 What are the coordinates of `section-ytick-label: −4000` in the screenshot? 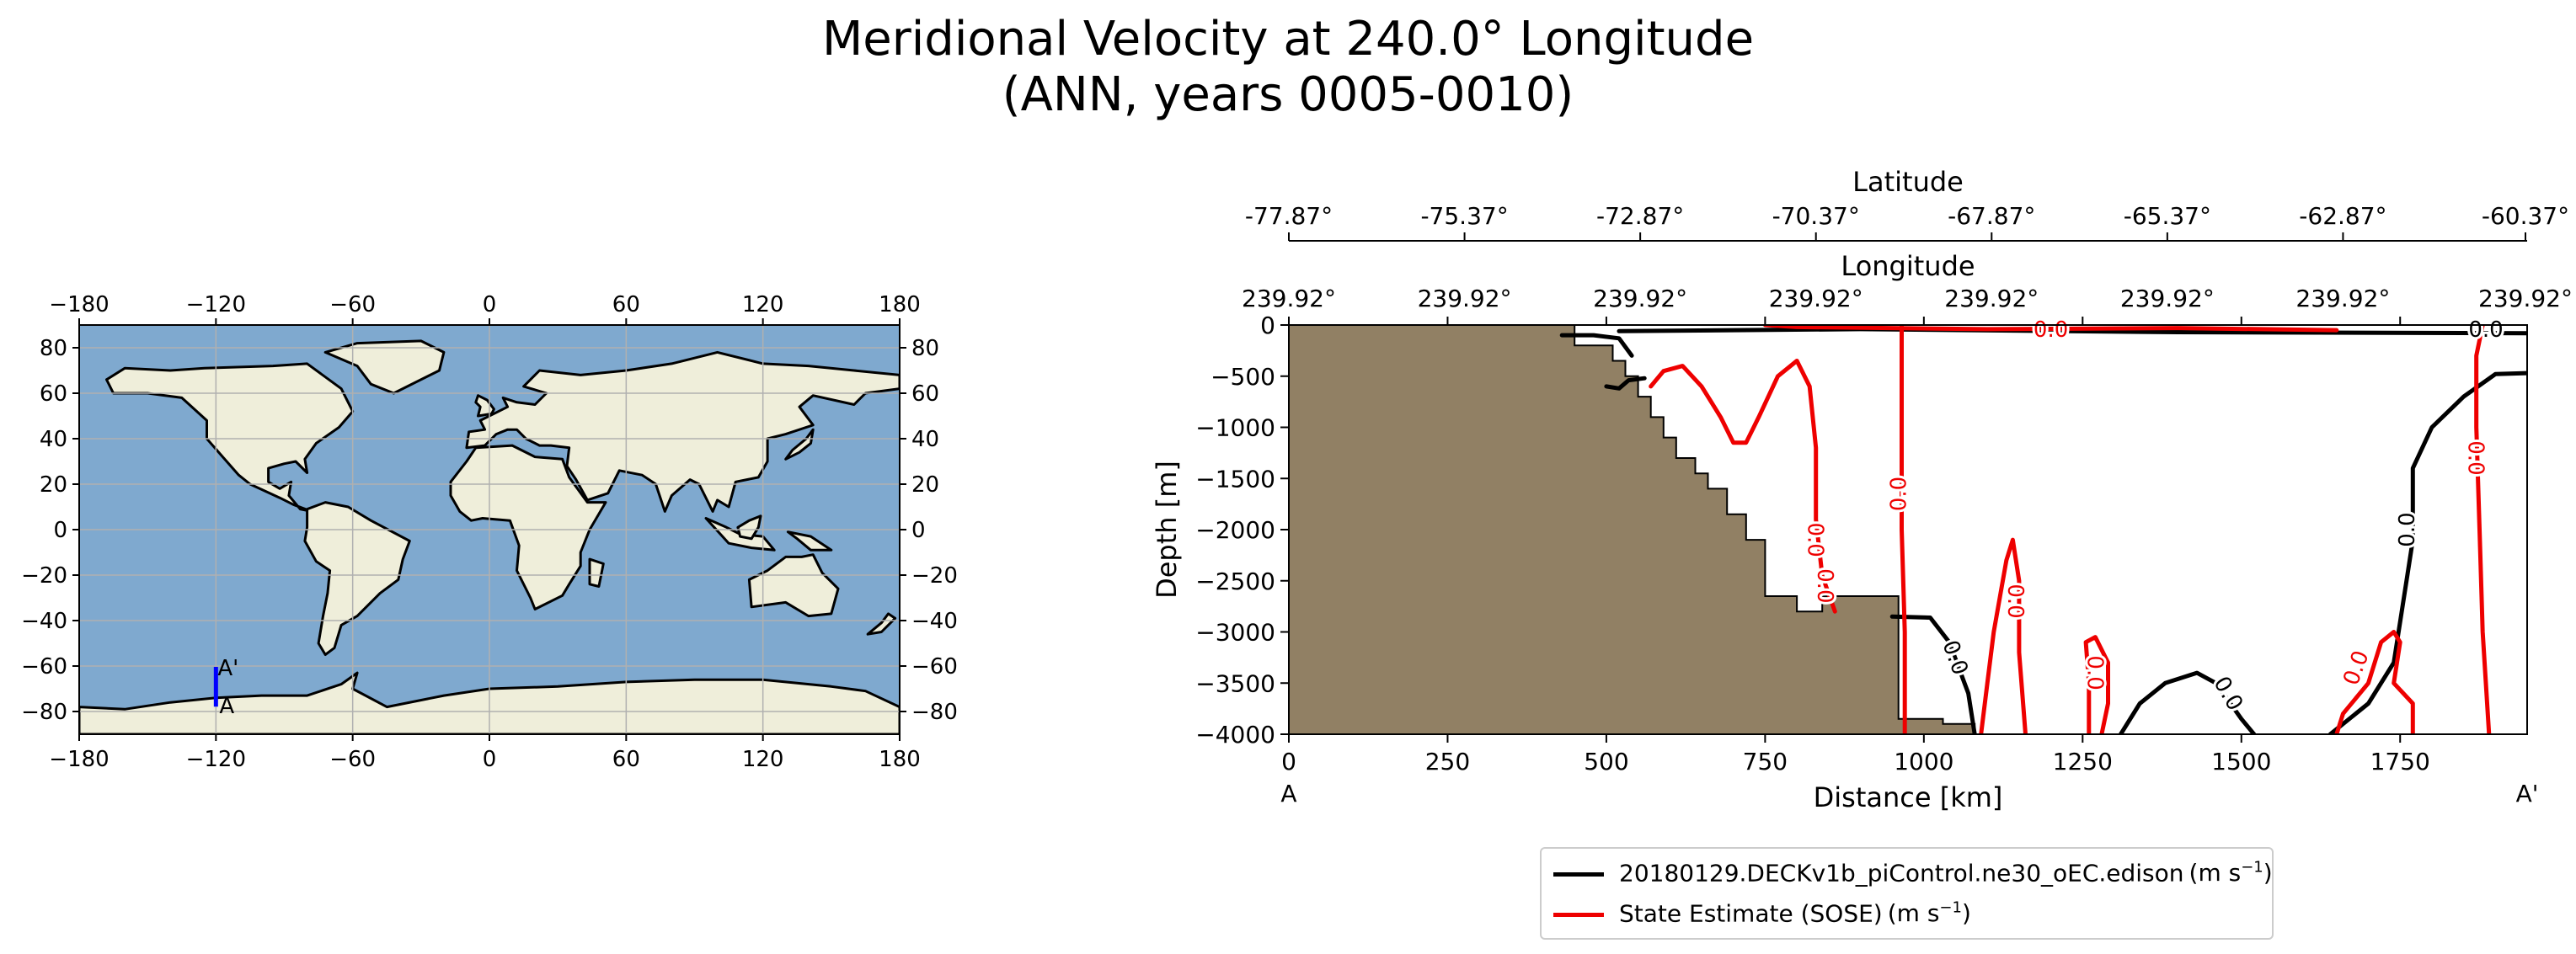 It's located at (1235, 735).